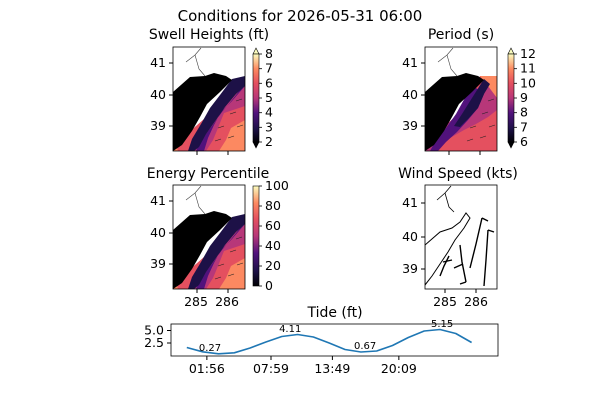  Describe the element at coordinates (158, 125) in the screenshot. I see `swell-heights-y-tick-39: 39` at that location.